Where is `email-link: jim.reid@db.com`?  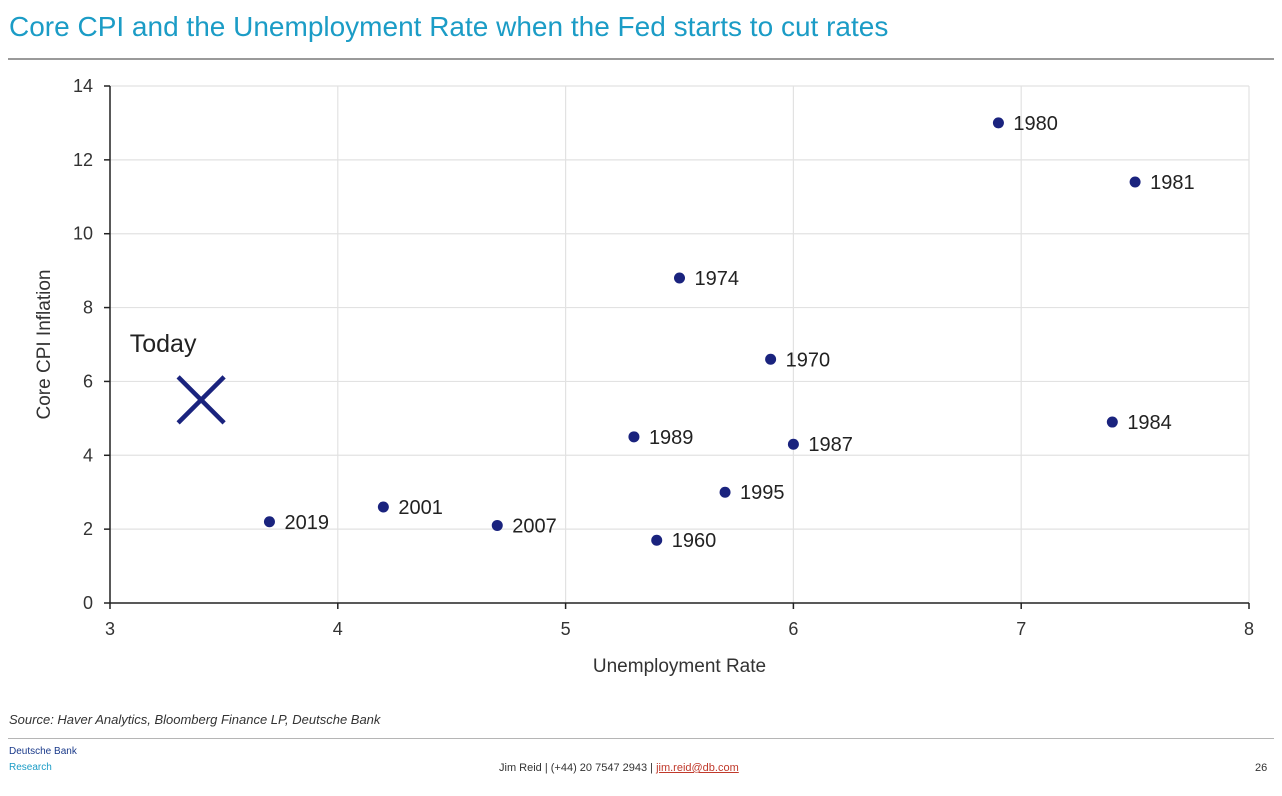 email-link: jim.reid@db.com is located at coordinates (697, 768).